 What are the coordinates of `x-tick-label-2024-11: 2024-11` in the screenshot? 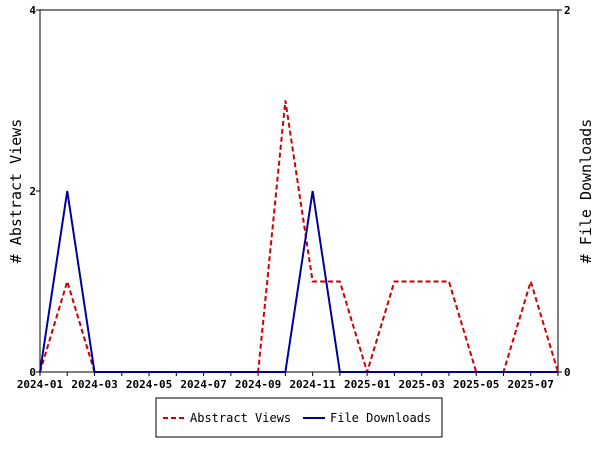 It's located at (312, 384).